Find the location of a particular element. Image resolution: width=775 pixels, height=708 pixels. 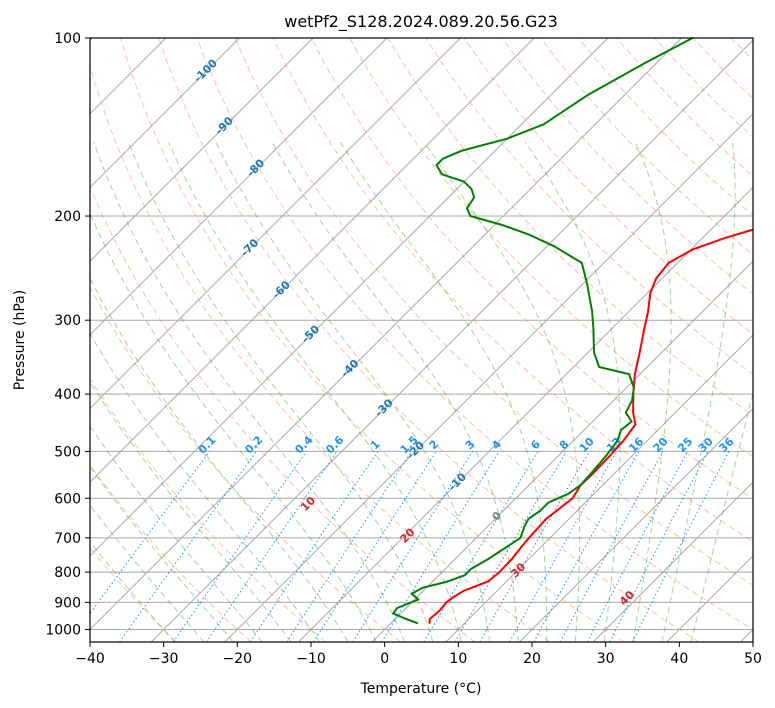

mixing-ratio-label: 6 is located at coordinates (535, 444).